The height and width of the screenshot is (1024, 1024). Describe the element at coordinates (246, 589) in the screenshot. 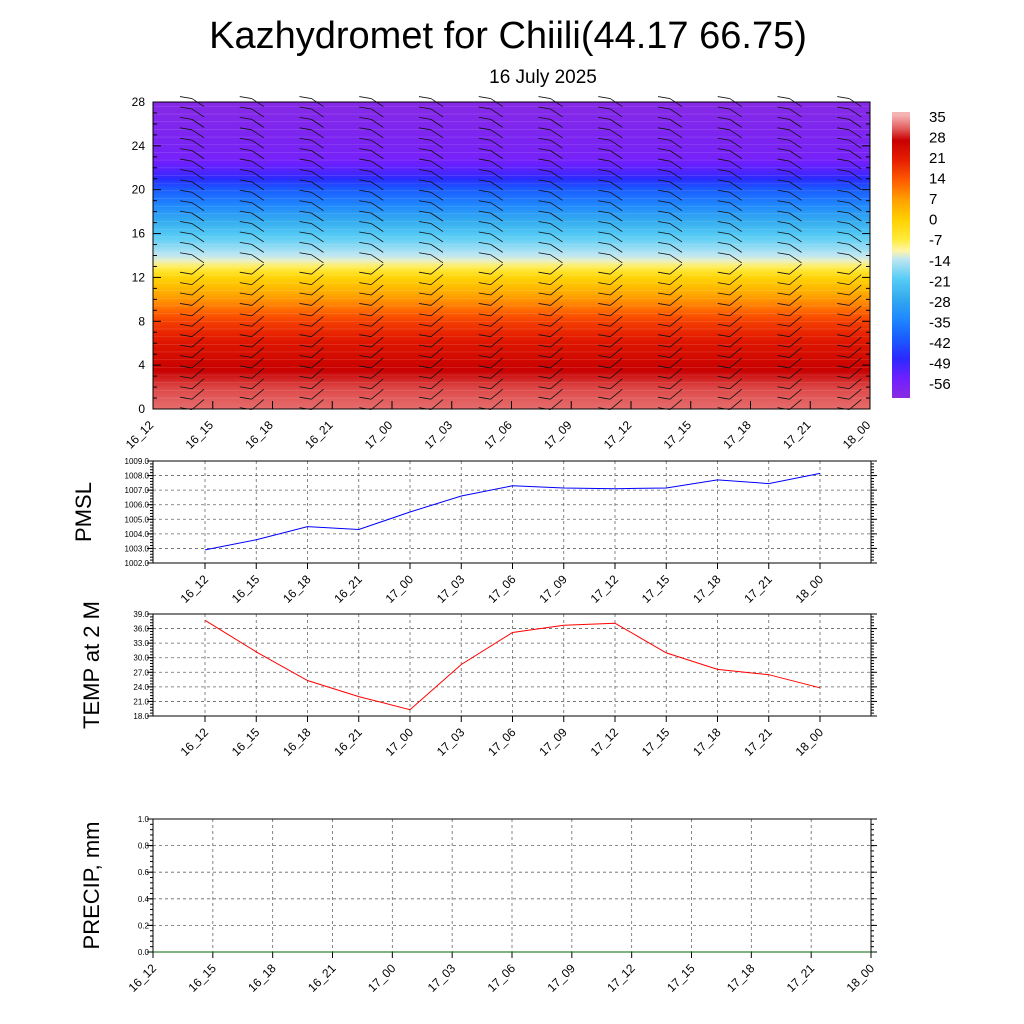

I see `x-tick-label: 16_15` at that location.